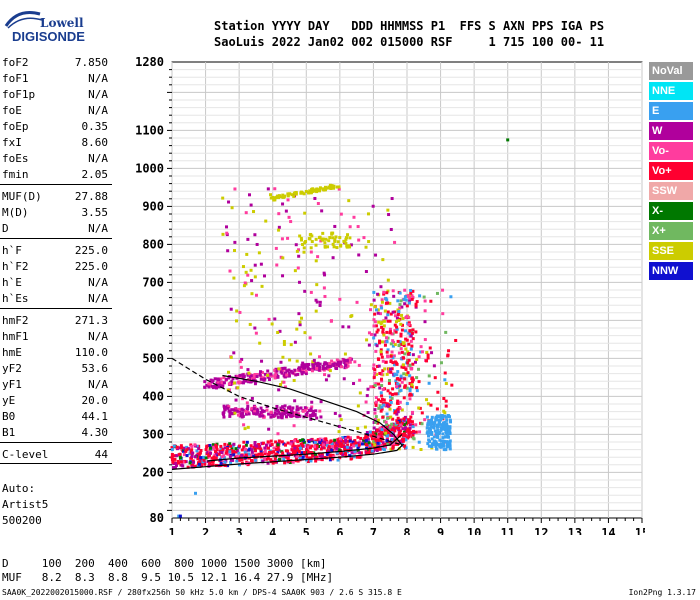 This screenshot has width=700, height=600. Describe the element at coordinates (55, 417) in the screenshot. I see `param-row: B0 44.1` at that location.